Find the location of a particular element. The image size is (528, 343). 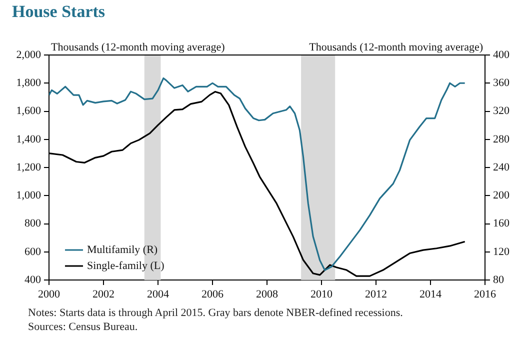

x-tick-label: 2004 is located at coordinates (158, 294).